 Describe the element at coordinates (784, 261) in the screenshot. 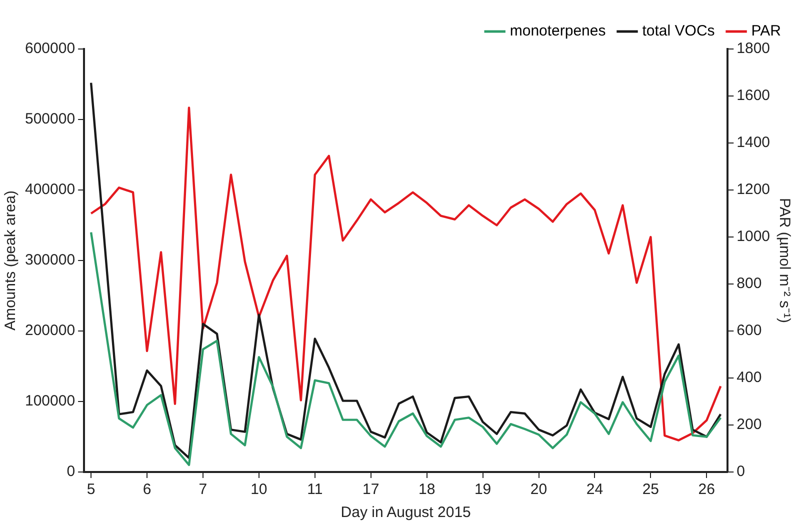

I see `y2-axis-title: PAR (µmol m⁻² s⁻¹)` at that location.